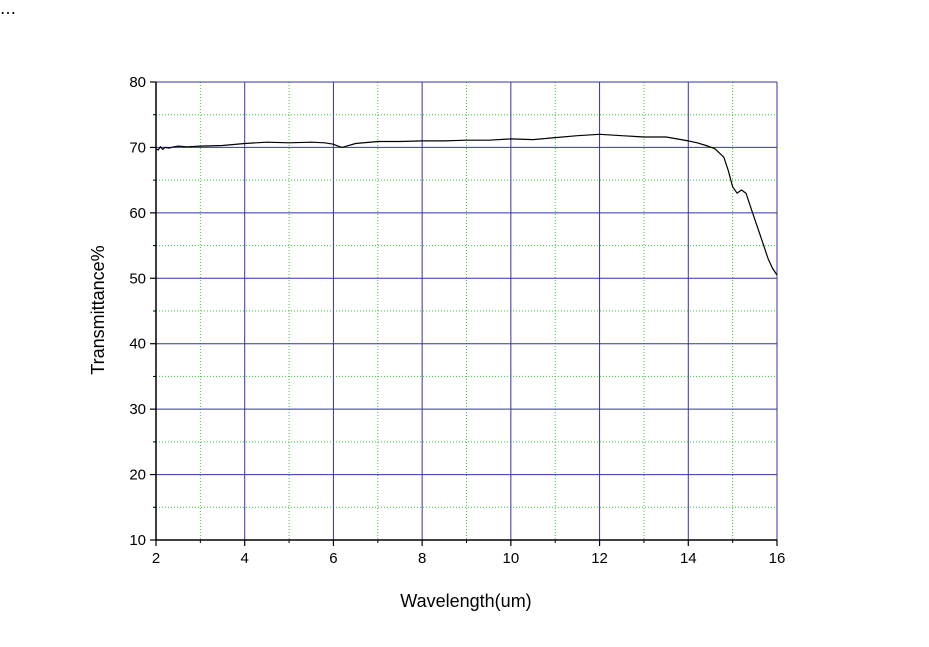 This screenshot has width=929, height=647. What do you see at coordinates (137, 278) in the screenshot?
I see `y-tick-label: 50` at bounding box center [137, 278].